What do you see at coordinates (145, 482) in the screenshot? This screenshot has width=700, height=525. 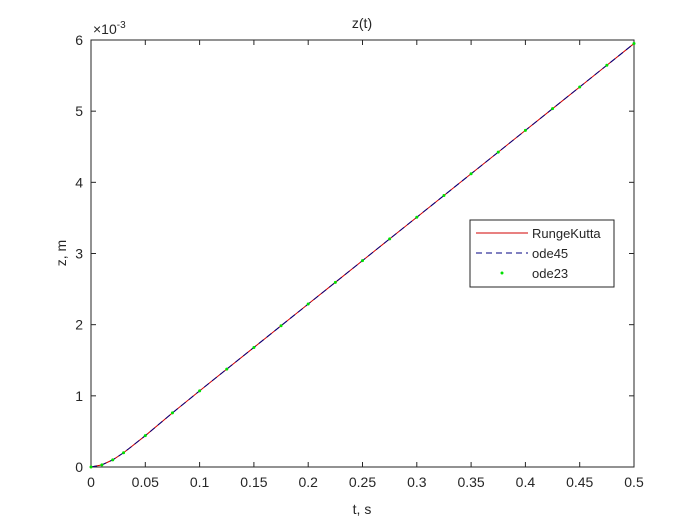 I see `x-tick-label: 0.05` at bounding box center [145, 482].